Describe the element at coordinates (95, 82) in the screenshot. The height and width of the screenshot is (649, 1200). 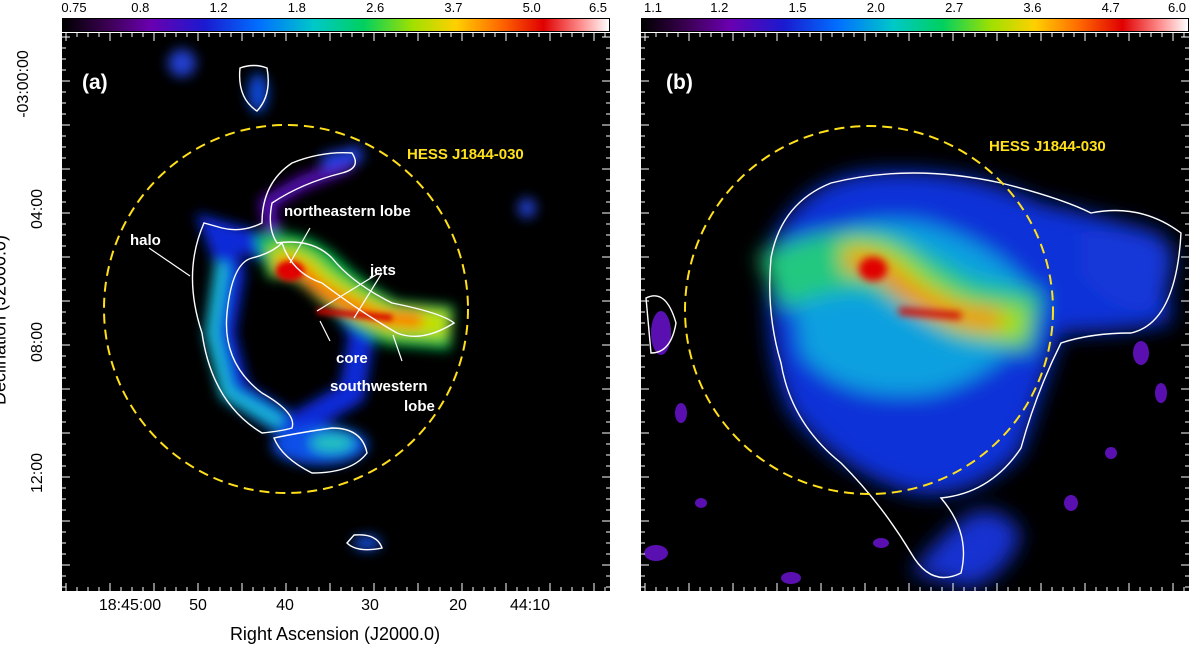
I see `panel-a-tag: (a)` at that location.